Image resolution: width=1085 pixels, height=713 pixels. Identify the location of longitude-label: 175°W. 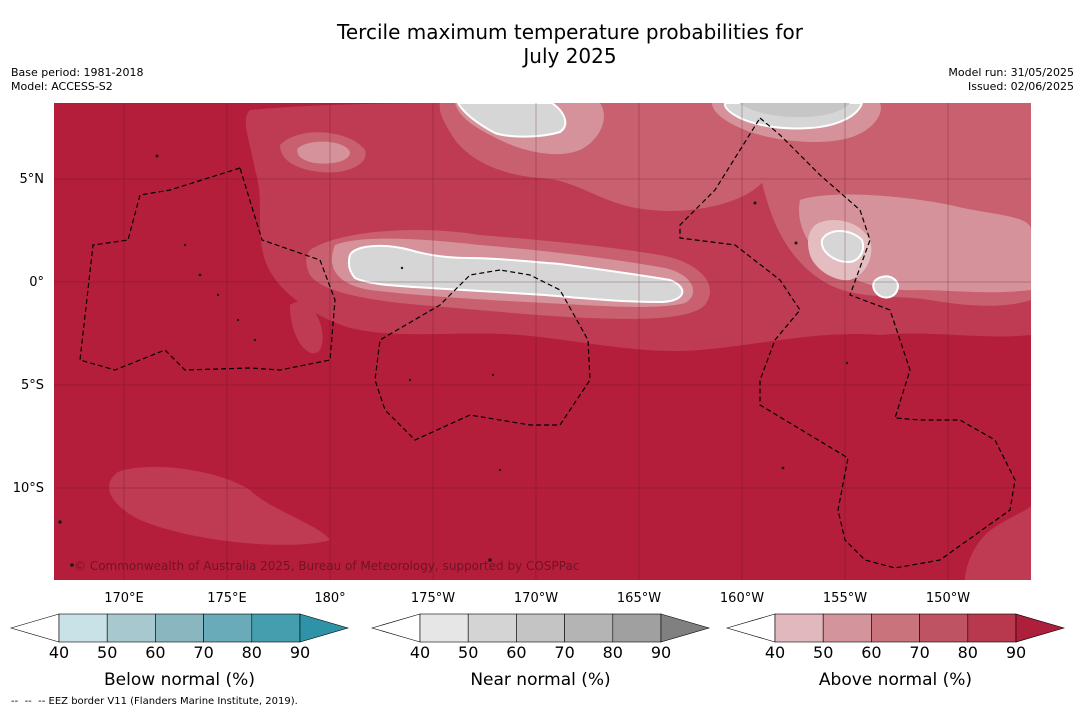
(433, 598).